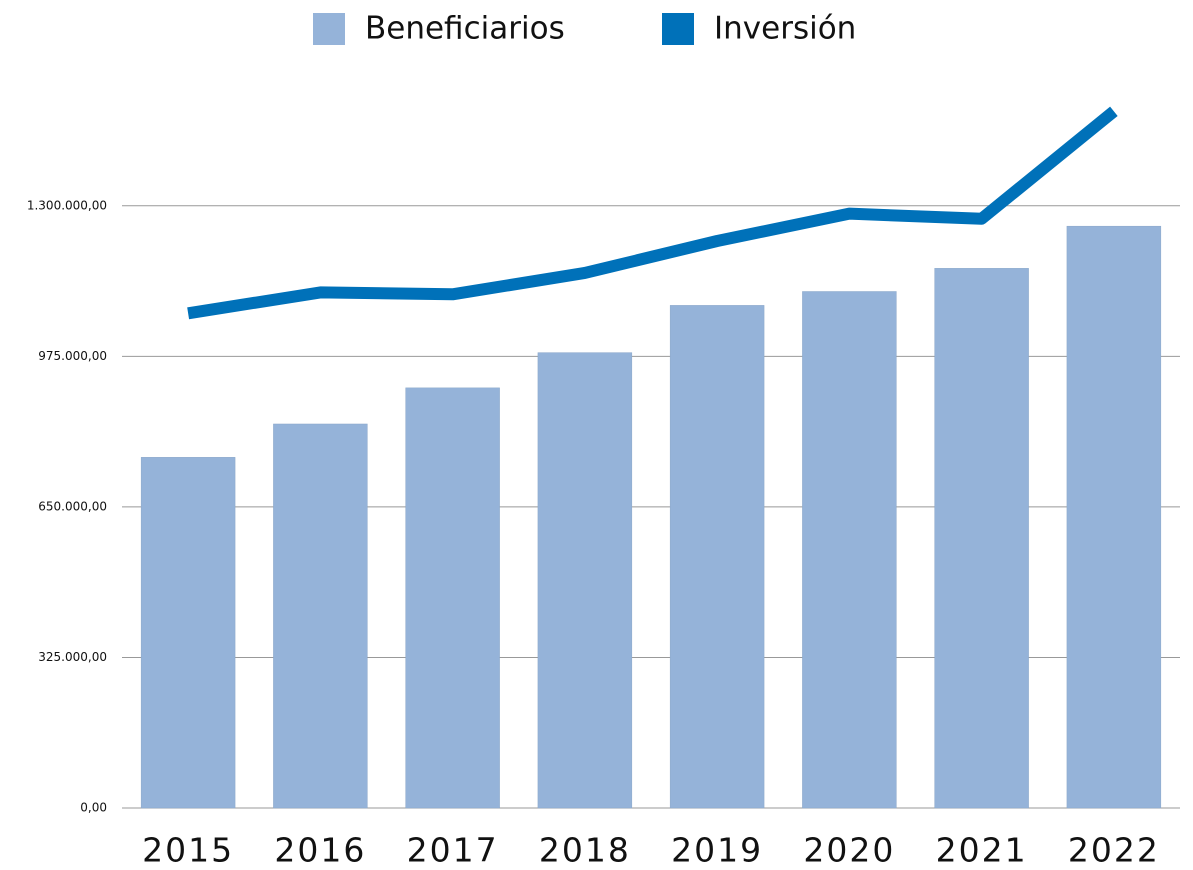 The width and height of the screenshot is (1193, 870). What do you see at coordinates (1114, 850) in the screenshot?
I see `x-tick-label: 2022` at bounding box center [1114, 850].